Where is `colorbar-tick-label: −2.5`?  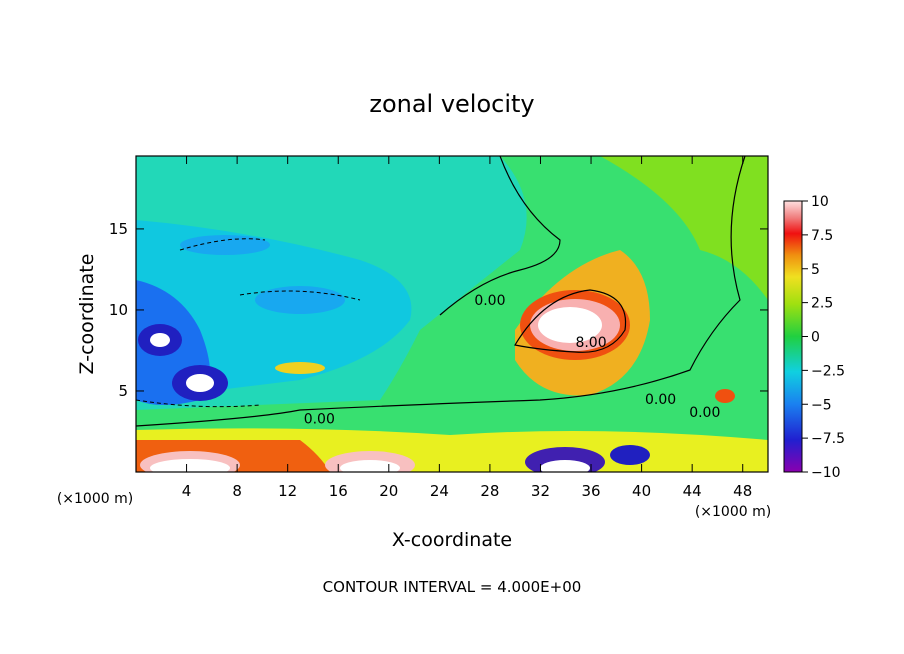
colorbar-tick-label: −2.5 is located at coordinates (828, 371).